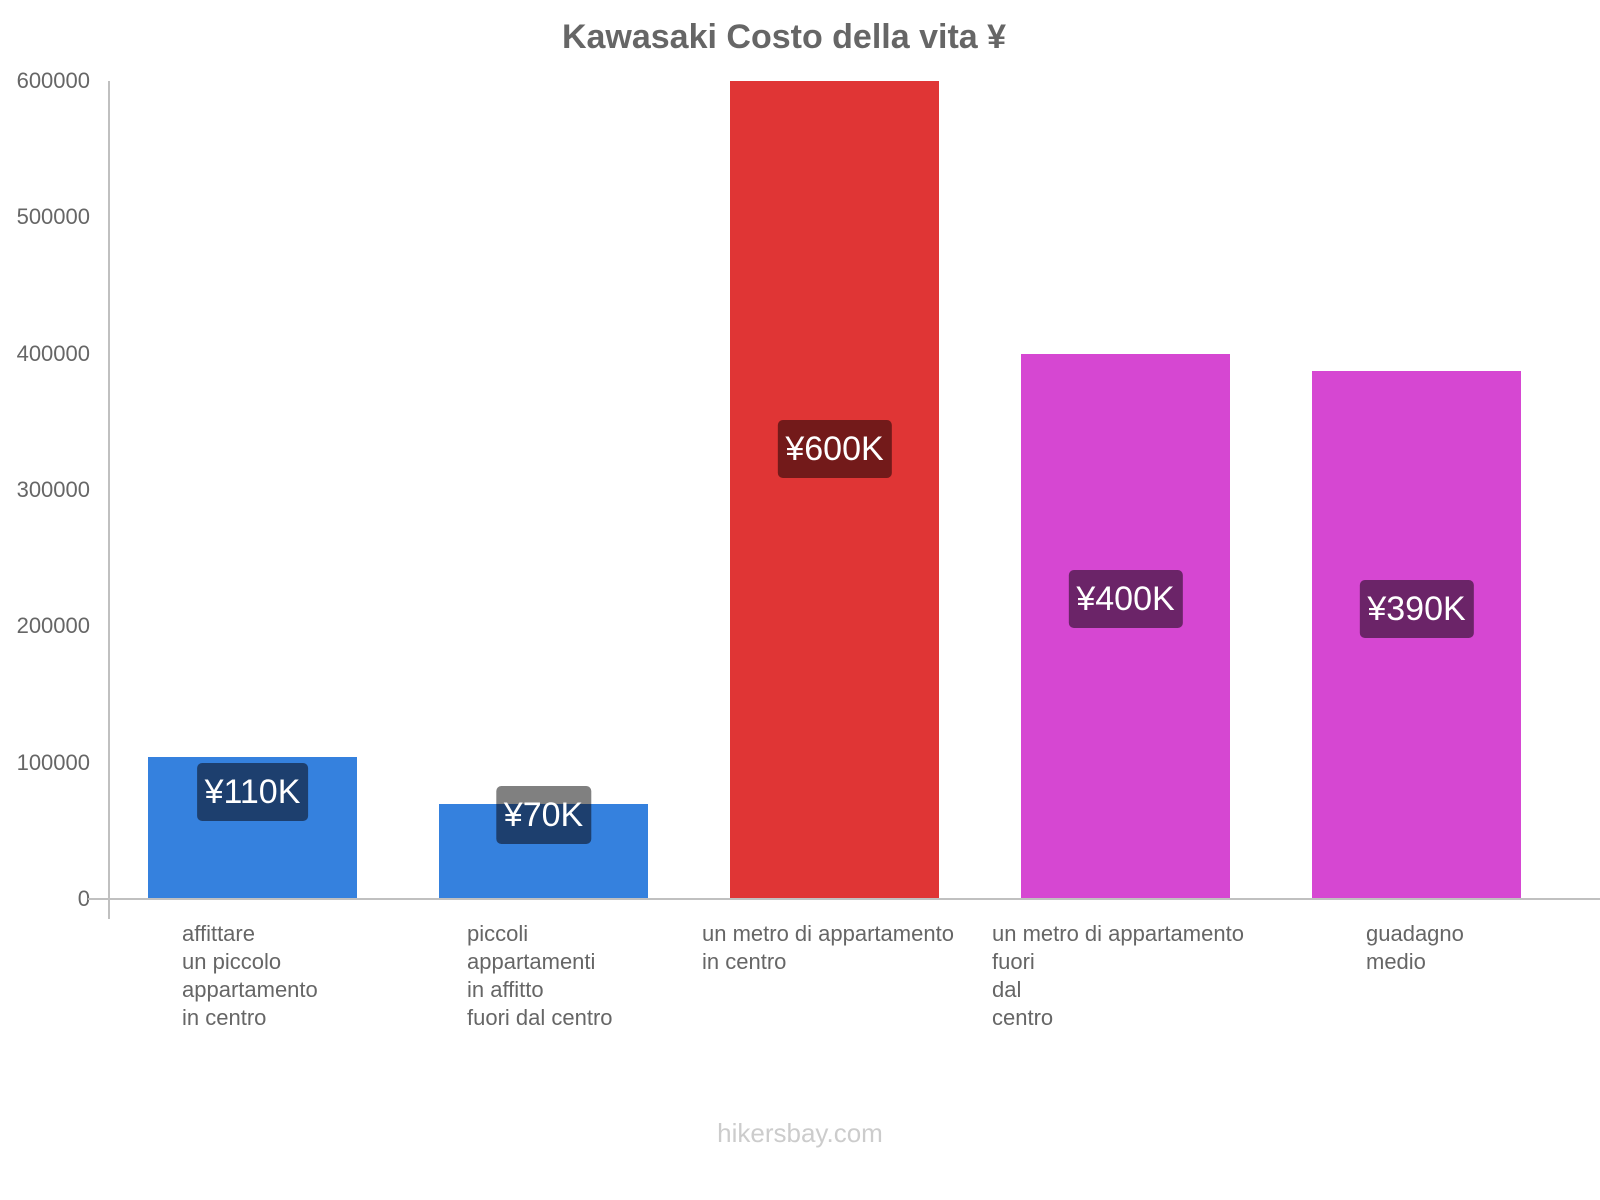 This screenshot has width=1600, height=1200. Describe the element at coordinates (53, 216) in the screenshot. I see `y-tick-500000: 500000` at that location.